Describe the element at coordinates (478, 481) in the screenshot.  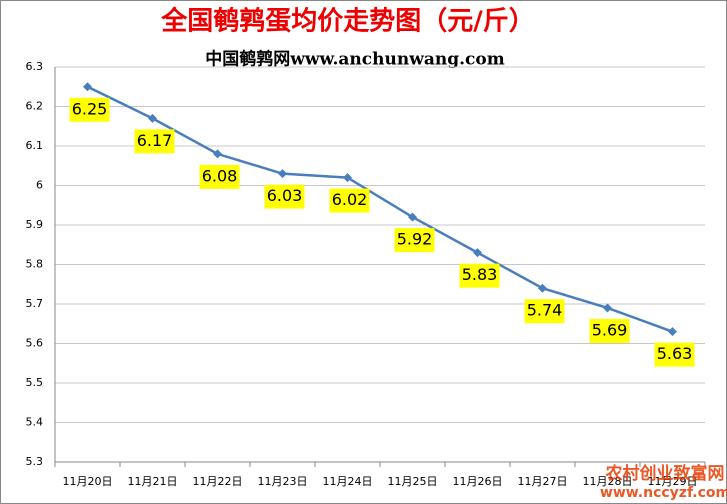
I see `x-tick-label: 11月26日` at that location.